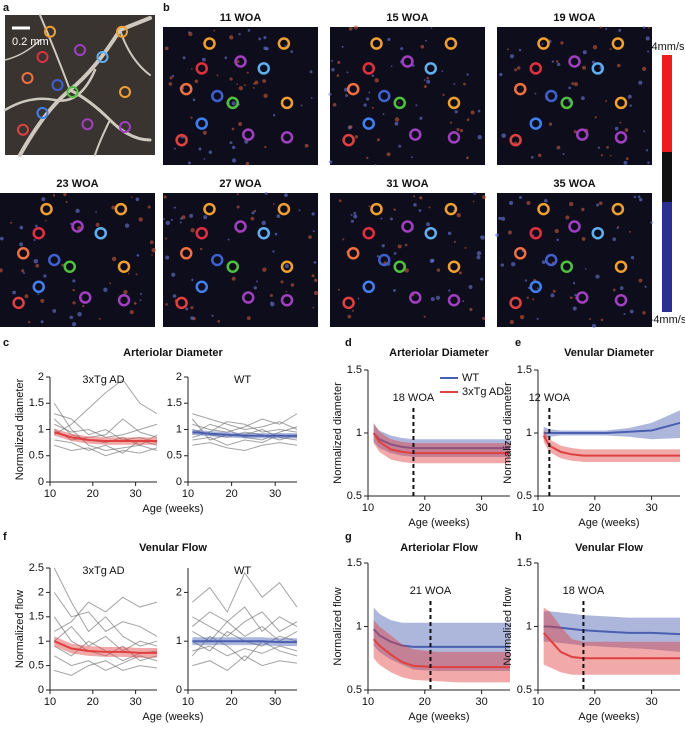  Describe the element at coordinates (354, 563) in the screenshot. I see `y-tick-label: 1.5` at that location.